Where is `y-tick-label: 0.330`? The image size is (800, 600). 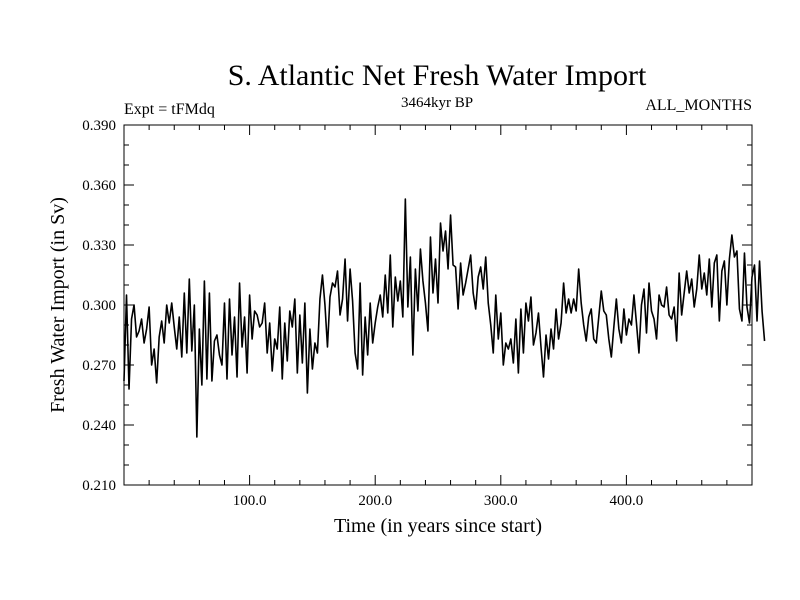
y-tick-label: 0.330 is located at coordinates (99, 246).